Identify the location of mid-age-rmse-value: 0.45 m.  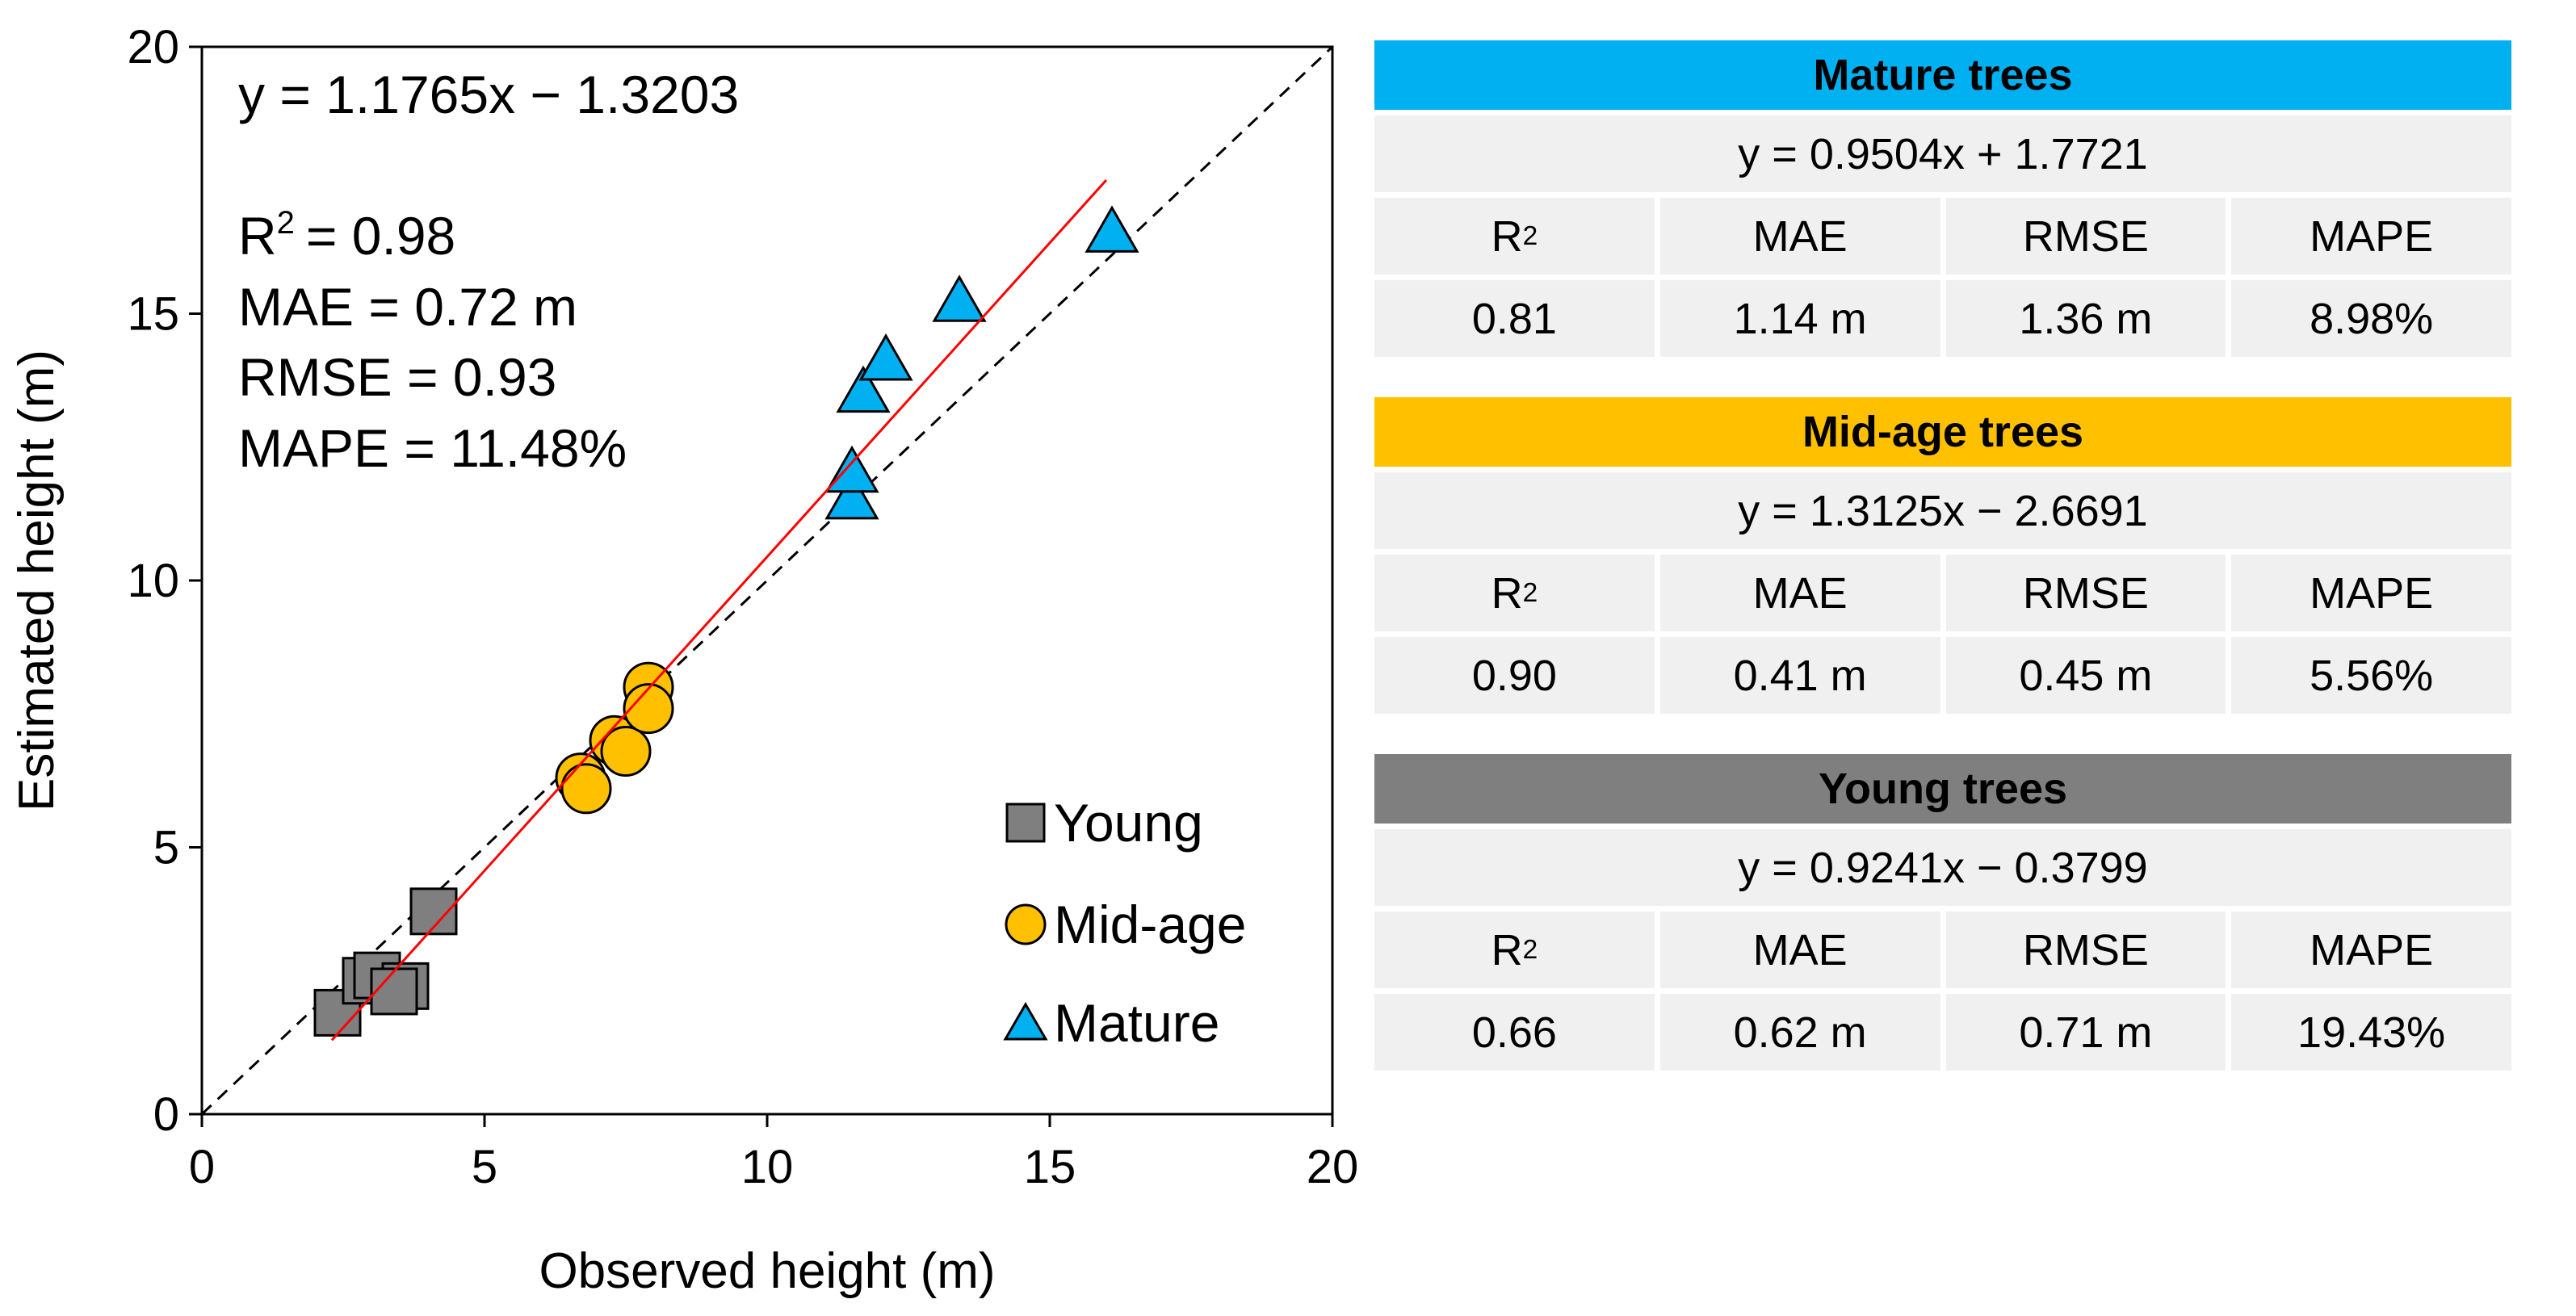
(2085, 675).